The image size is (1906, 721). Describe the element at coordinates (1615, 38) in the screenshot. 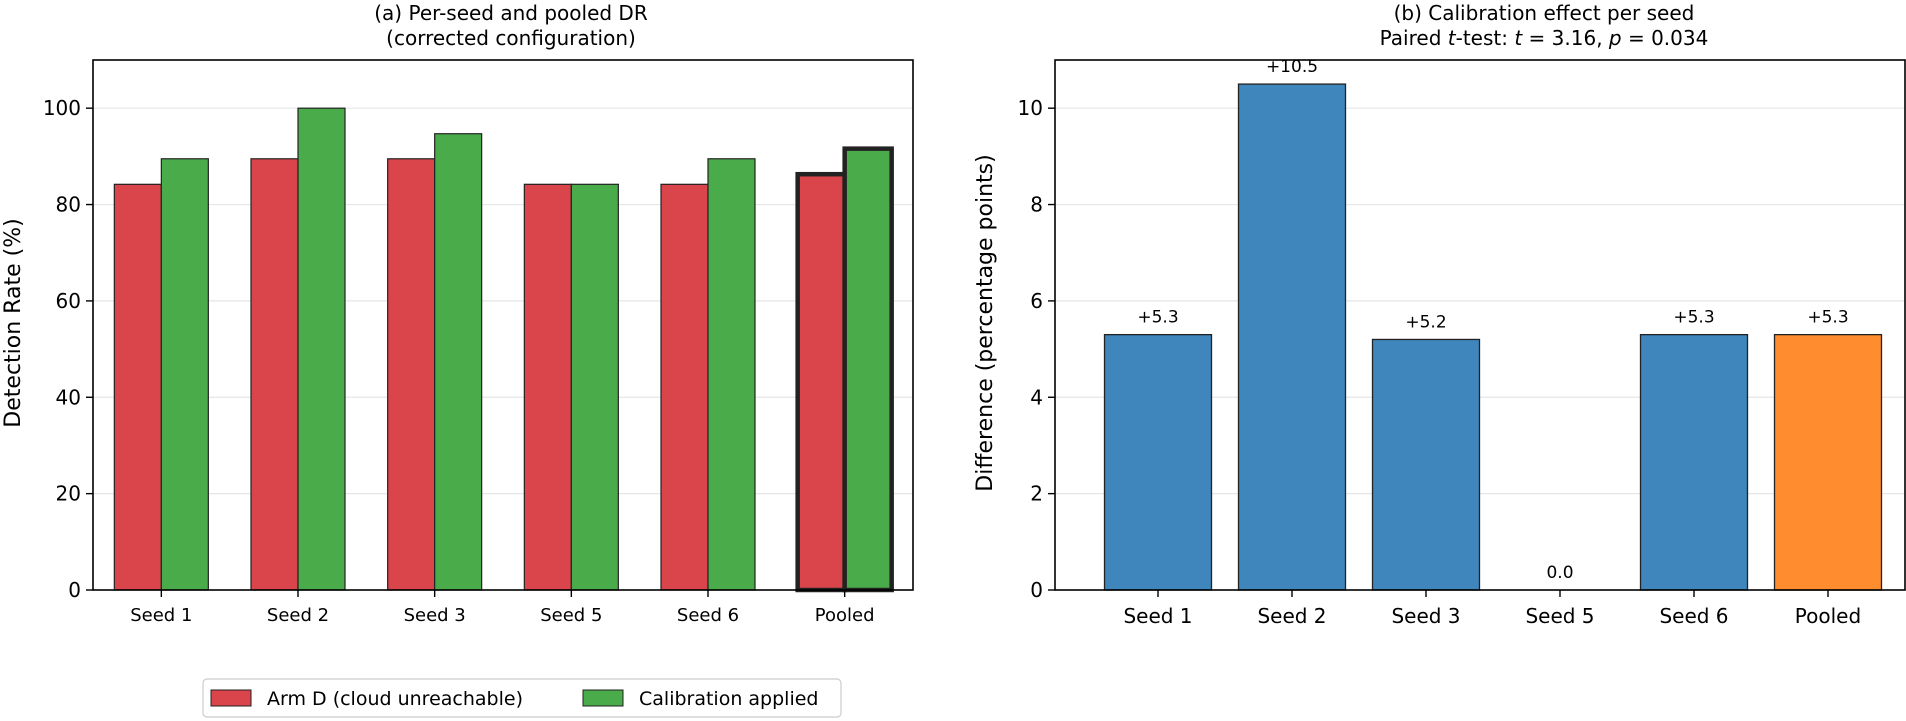

I see `panel-b-subtitle-part: p` at that location.